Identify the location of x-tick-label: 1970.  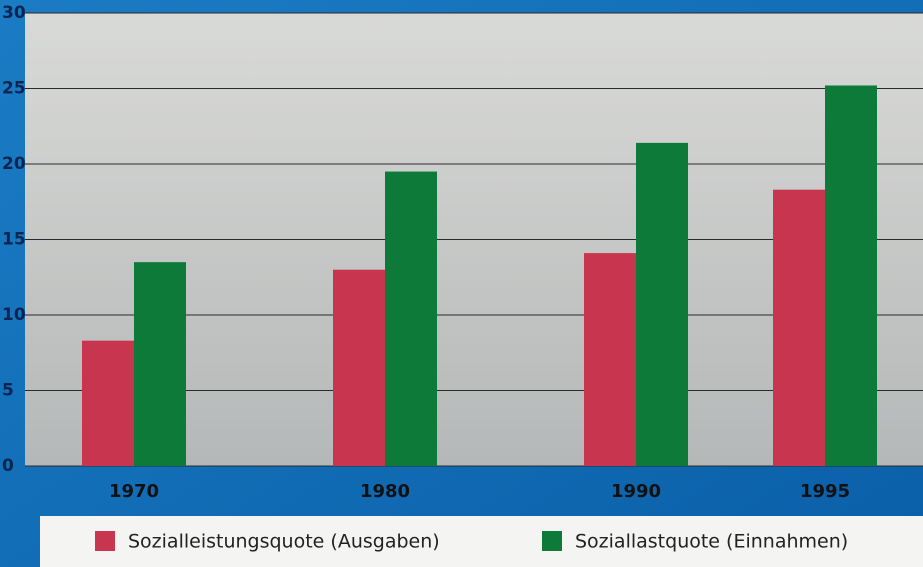
(134, 491).